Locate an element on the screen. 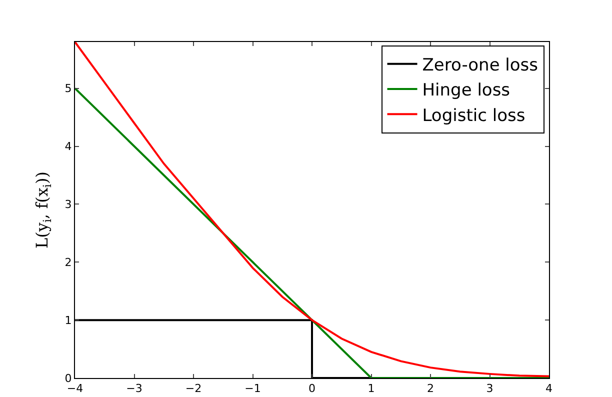  x-tick-label: 3 is located at coordinates (490, 389).